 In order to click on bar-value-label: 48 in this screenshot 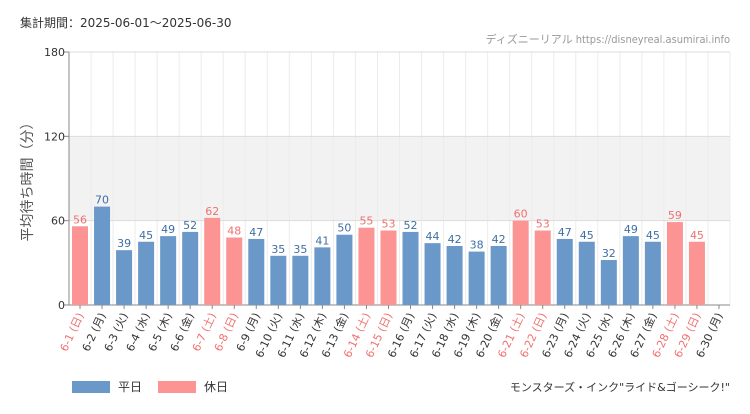, I will do `click(234, 231)`.